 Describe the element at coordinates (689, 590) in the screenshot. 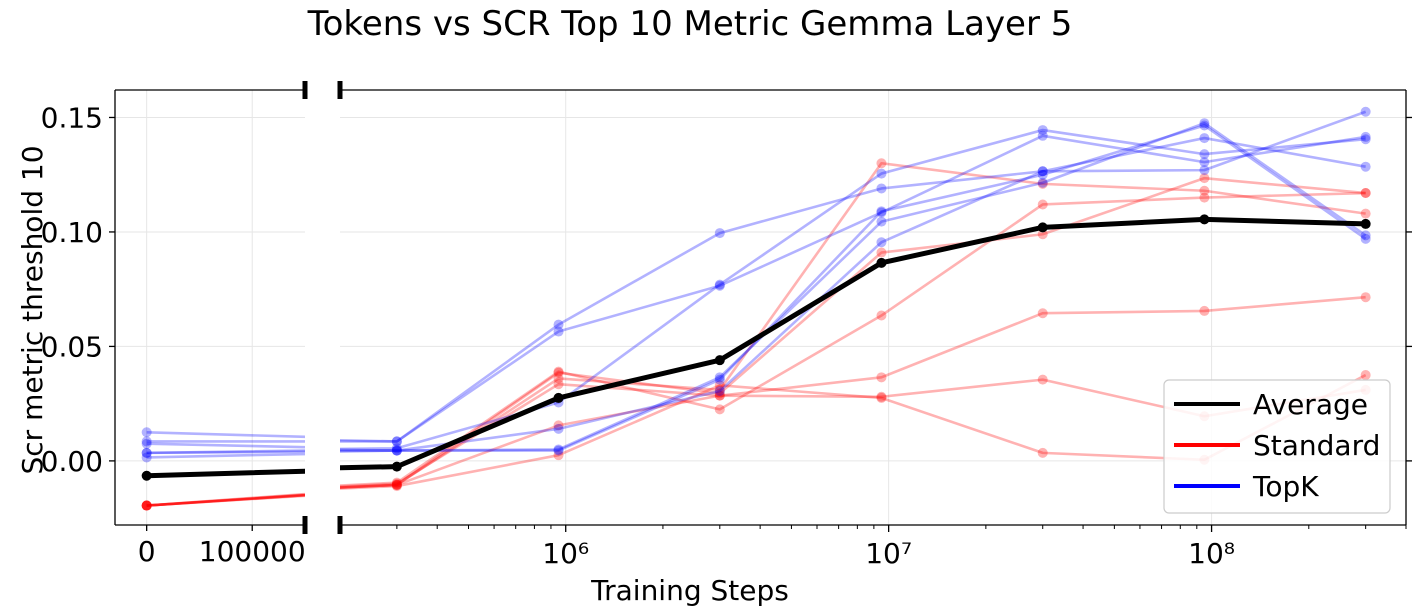

I see `x-axis-label: Training Steps` at that location.